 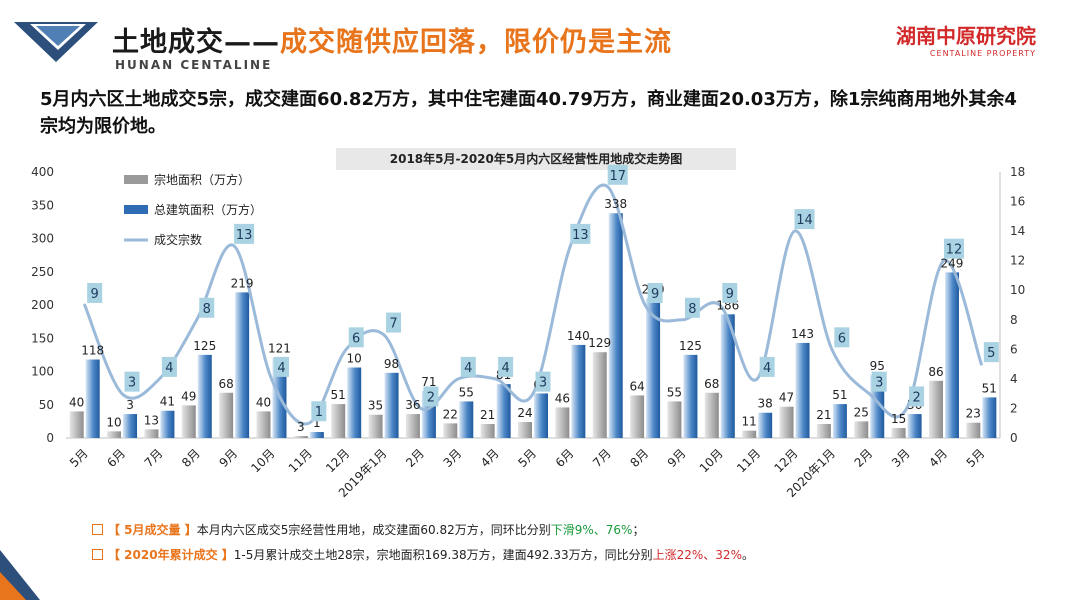 What do you see at coordinates (453, 458) in the screenshot?
I see `x-category-label: 3月` at bounding box center [453, 458].